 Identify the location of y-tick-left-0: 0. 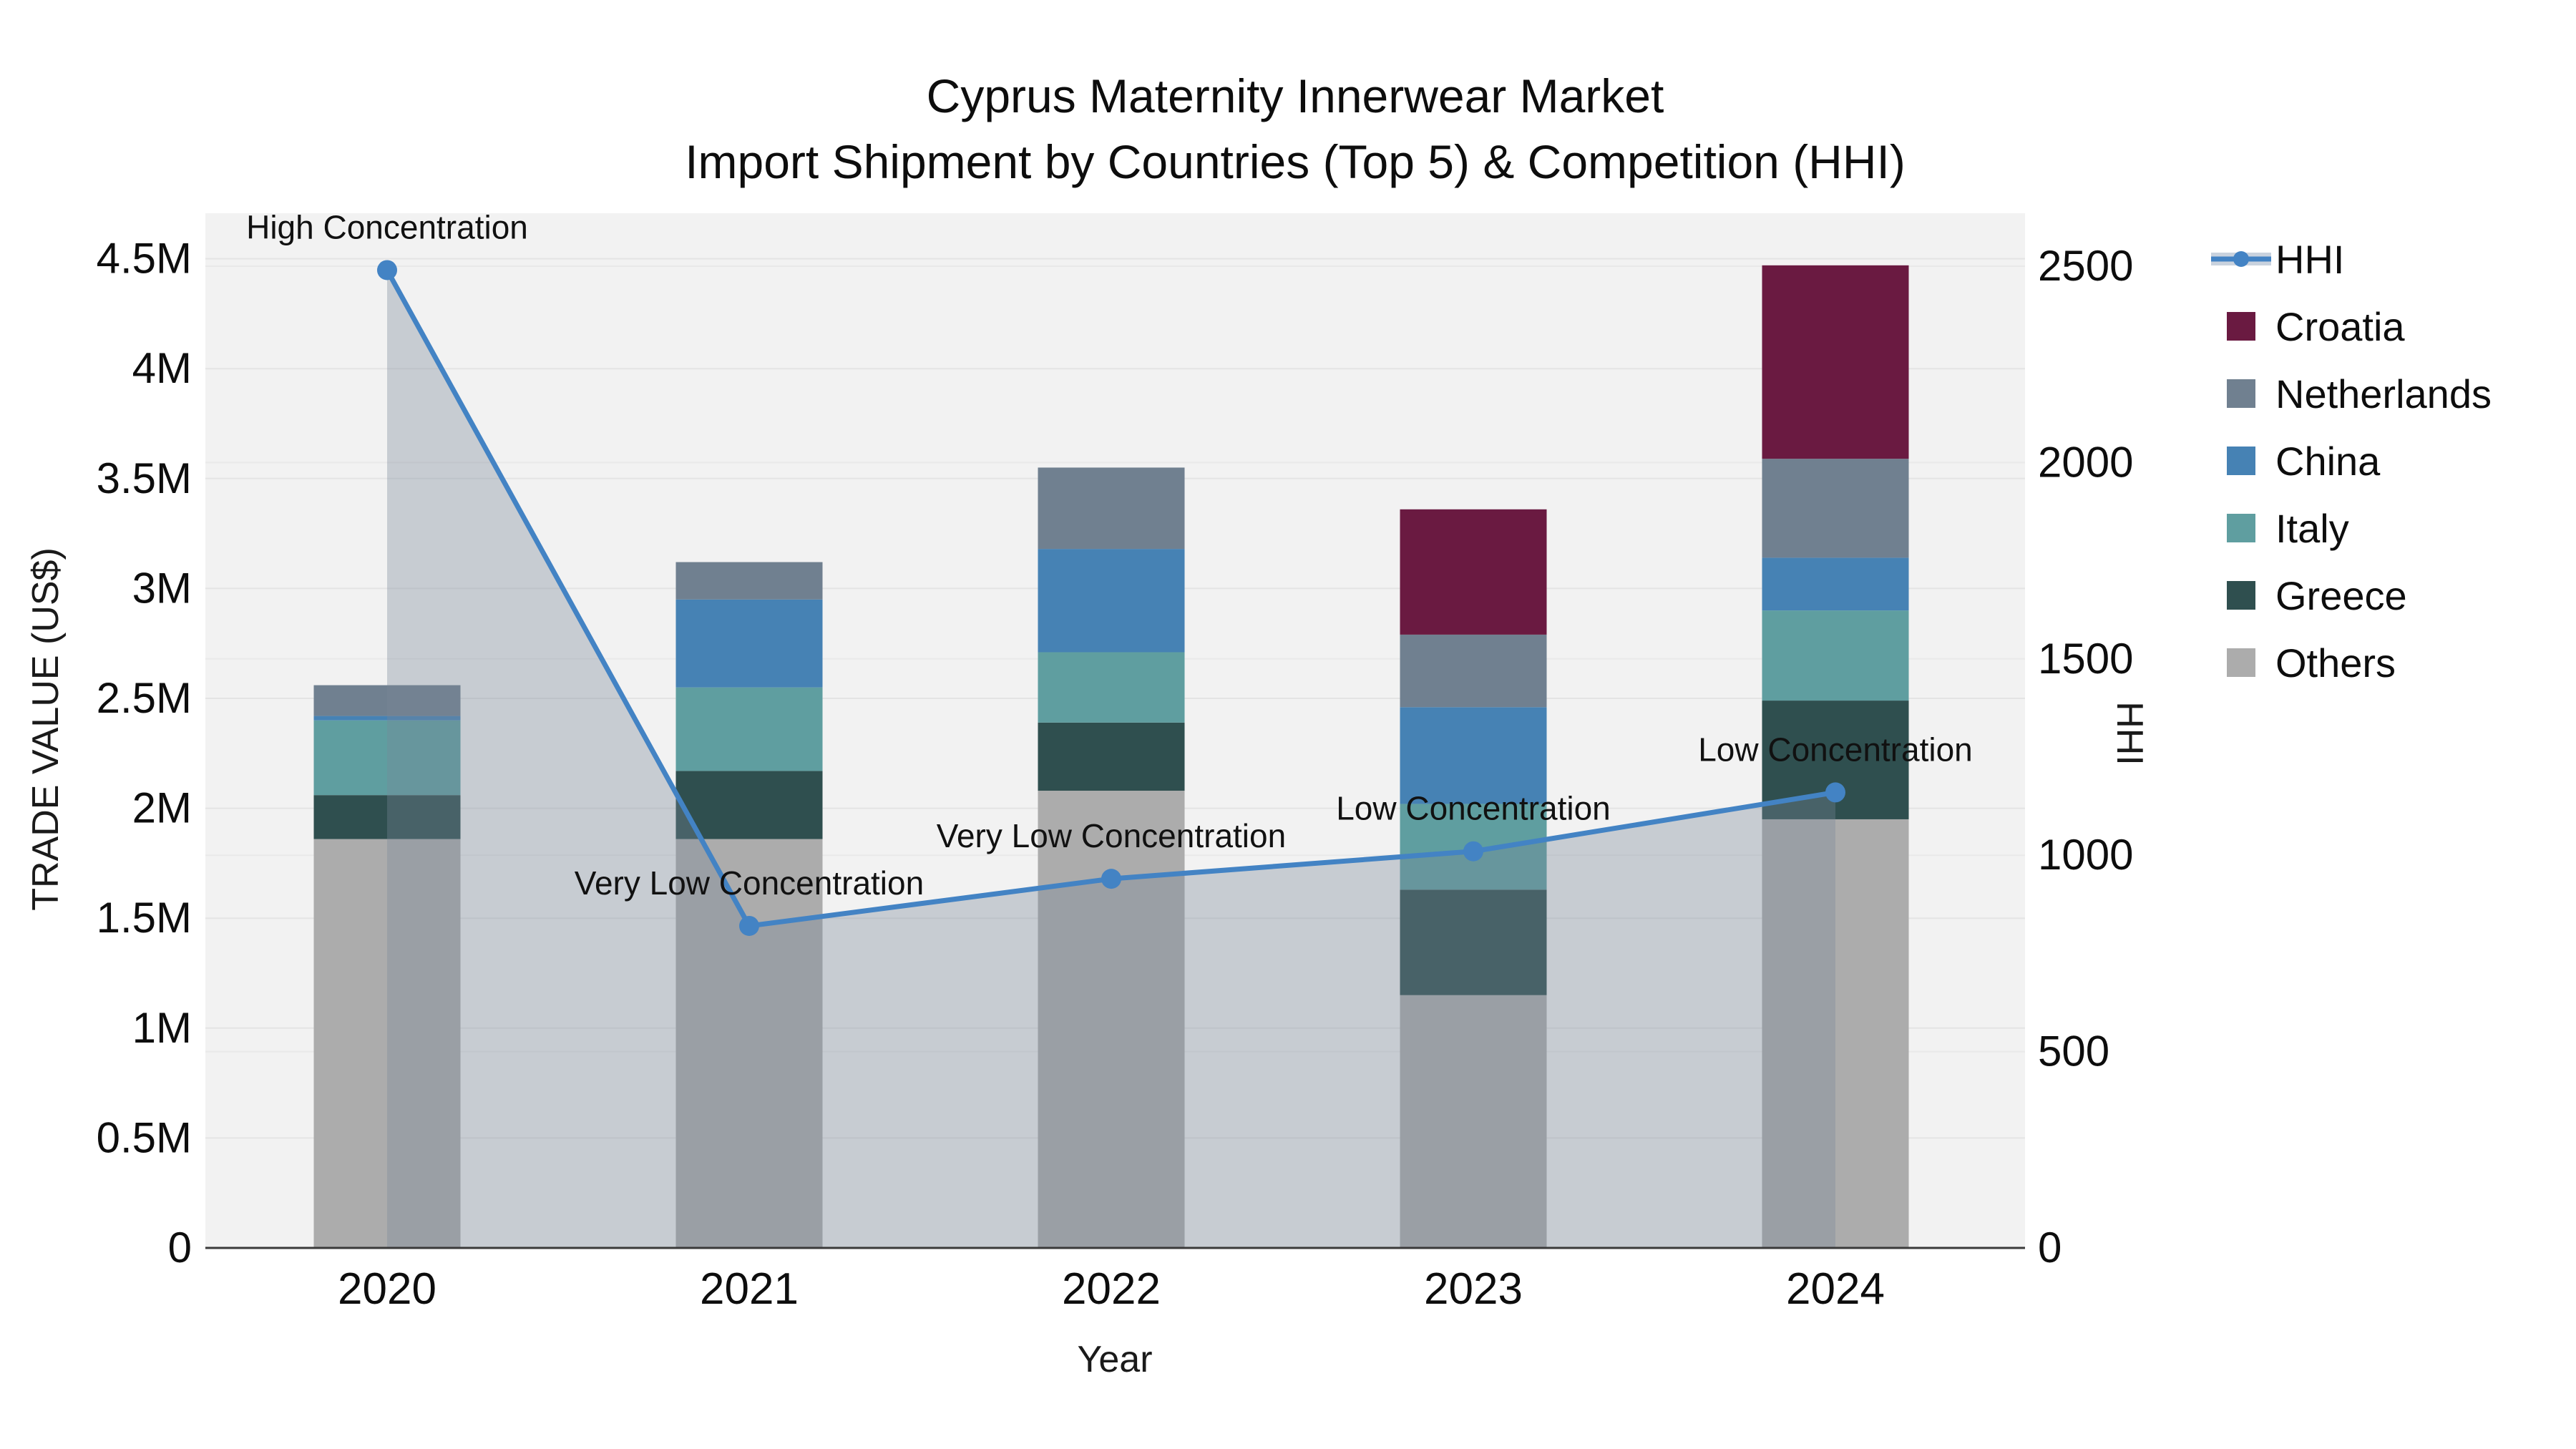
(180, 1248).